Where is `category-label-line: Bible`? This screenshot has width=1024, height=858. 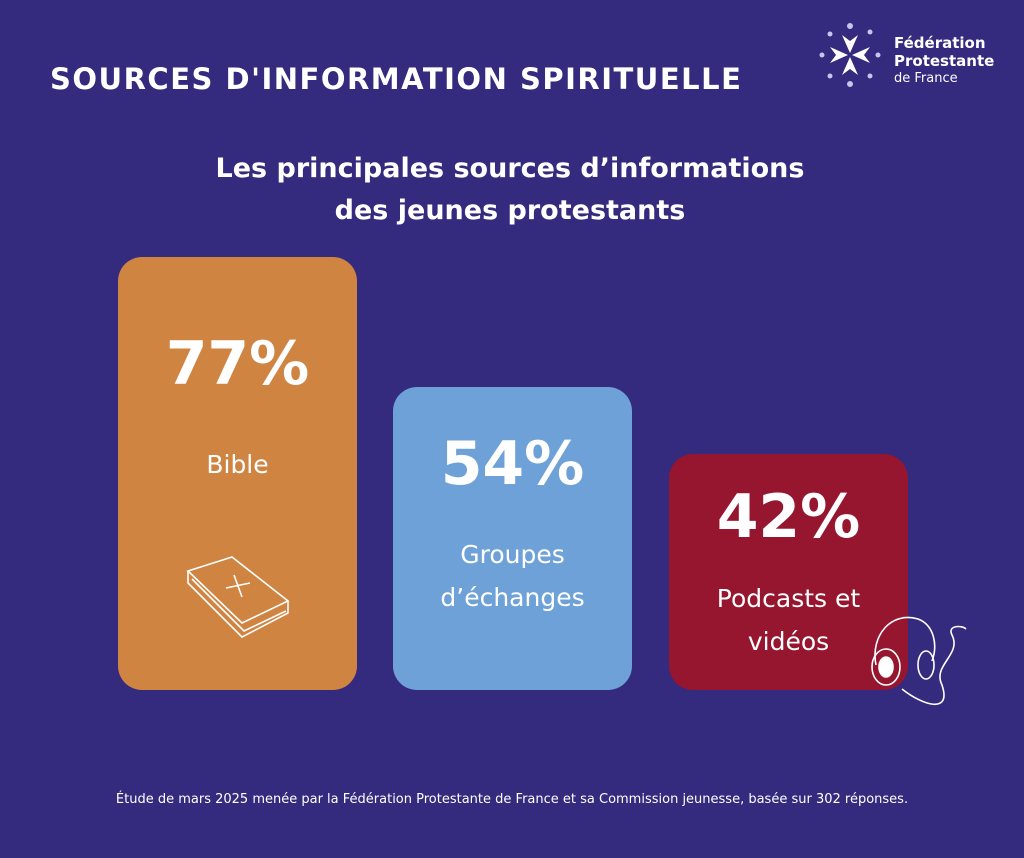
category-label-line: Bible is located at coordinates (237, 465).